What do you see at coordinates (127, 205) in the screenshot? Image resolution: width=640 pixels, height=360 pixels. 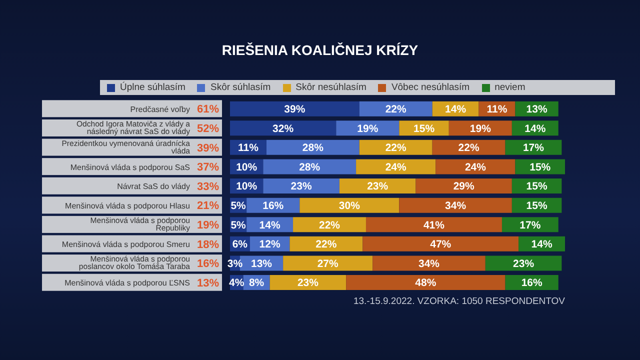 I see `y-tick-label: Menšinová vláda s podporou Hlasu` at bounding box center [127, 205].